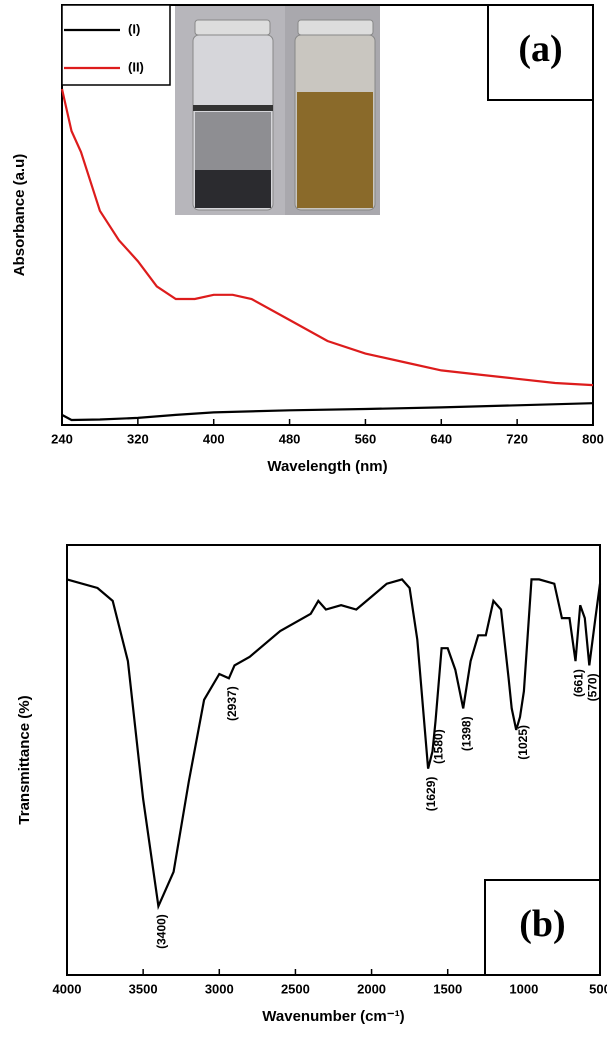 This screenshot has height=1044, width=607. What do you see at coordinates (277, 110) in the screenshot?
I see `inset-photo` at bounding box center [277, 110].